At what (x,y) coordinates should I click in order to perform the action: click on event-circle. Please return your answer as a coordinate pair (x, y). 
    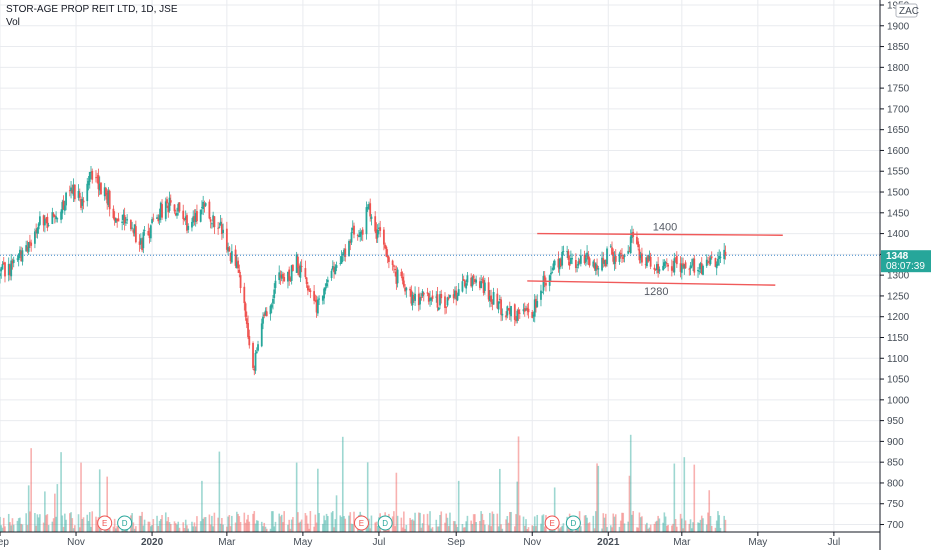
    Looking at the image, I should click on (573, 523).